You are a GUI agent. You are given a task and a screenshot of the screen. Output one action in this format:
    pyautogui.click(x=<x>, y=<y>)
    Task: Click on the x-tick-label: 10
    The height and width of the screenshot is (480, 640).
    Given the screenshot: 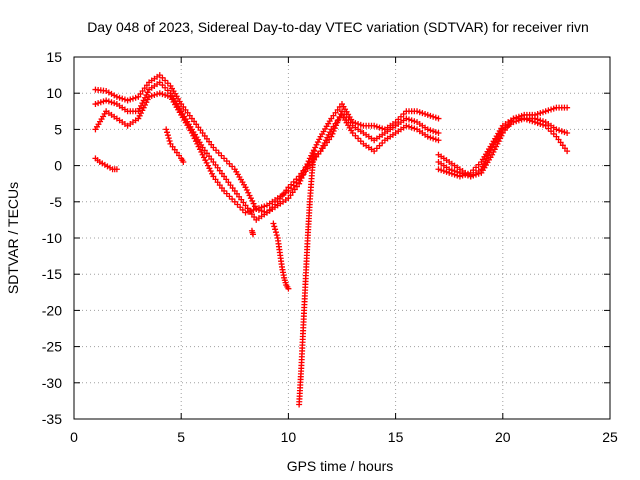 What is the action you would take?
    pyautogui.click(x=289, y=437)
    